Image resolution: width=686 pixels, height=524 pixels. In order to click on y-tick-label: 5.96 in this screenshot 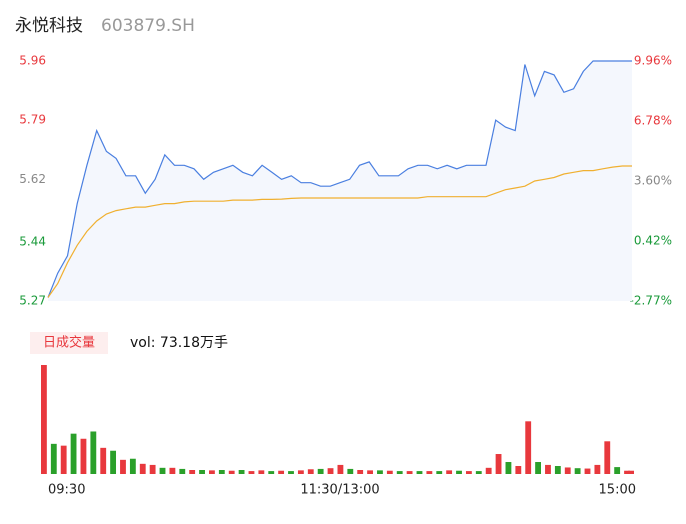, I will do `click(32, 61)`.